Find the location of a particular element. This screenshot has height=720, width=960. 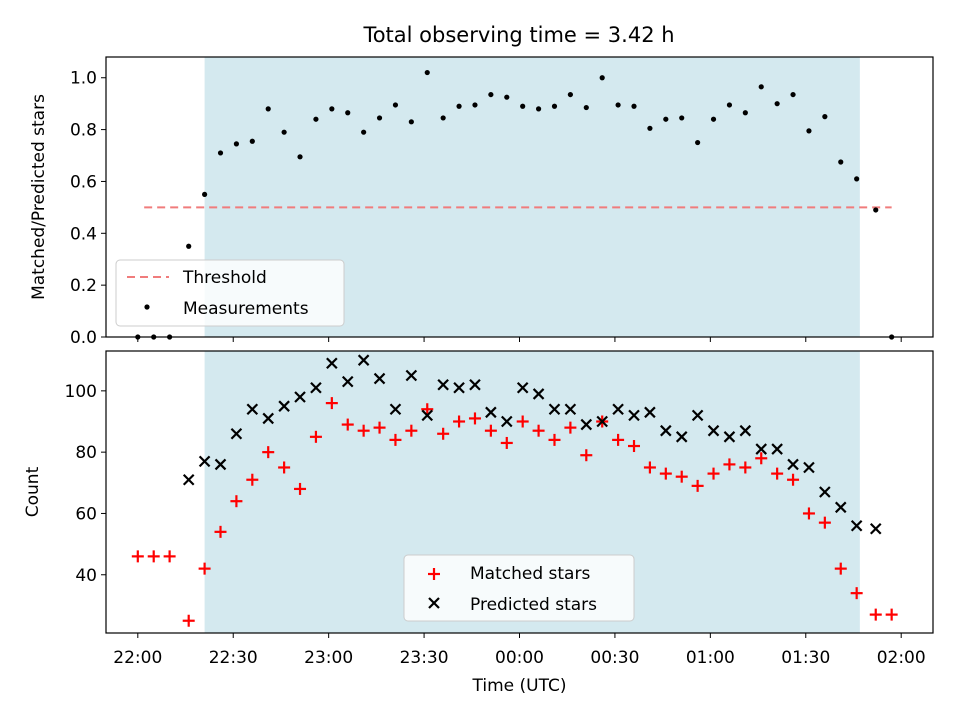

y-tick-label: 0.6 is located at coordinates (83, 182).